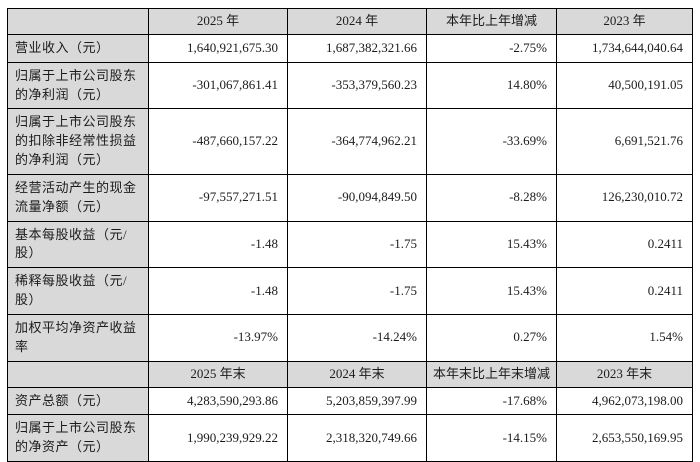 The image size is (700, 462). Describe the element at coordinates (491, 21) in the screenshot. I see `col-header-yoy-change: 本年比上年增减` at that location.